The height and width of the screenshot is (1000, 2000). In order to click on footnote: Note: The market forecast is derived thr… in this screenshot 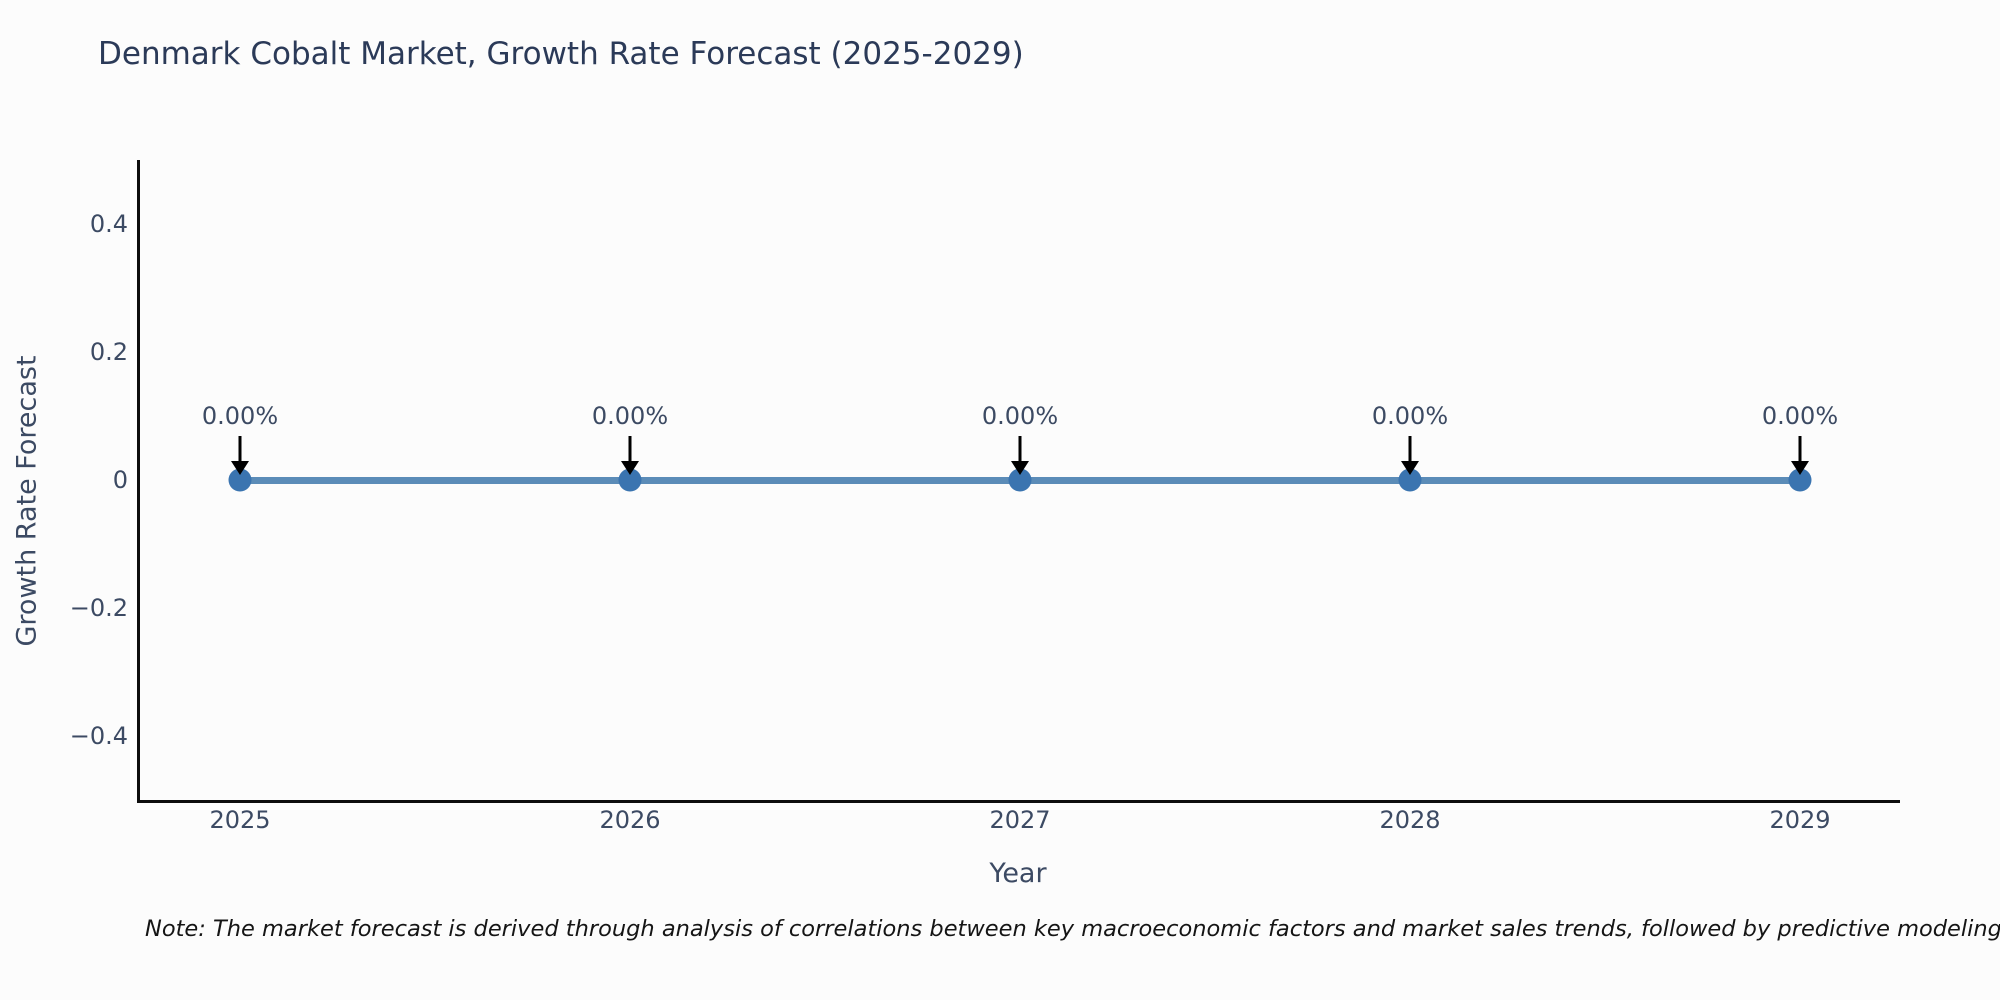, I will do `click(1072, 929)`.